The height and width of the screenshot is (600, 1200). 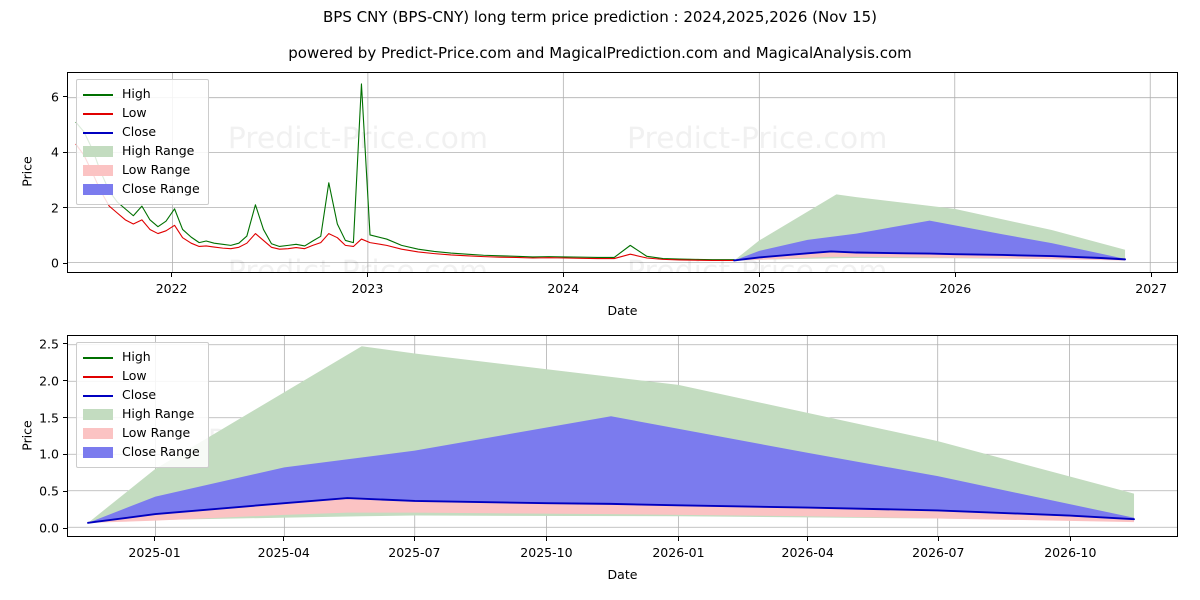 I want to click on y-tick-label: 6, so click(x=55, y=97).